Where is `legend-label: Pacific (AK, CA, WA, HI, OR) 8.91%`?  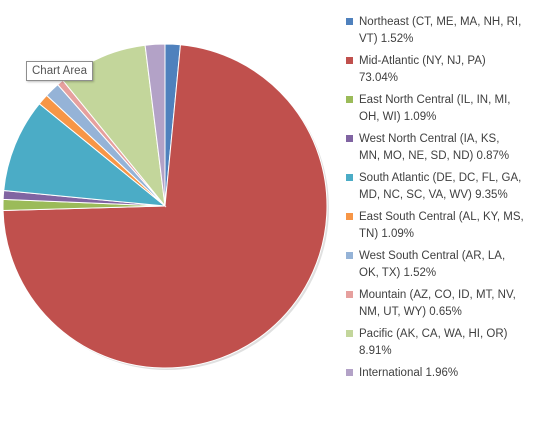 legend-label: Pacific (AK, CA, WA, HI, OR) 8.91% is located at coordinates (433, 342).